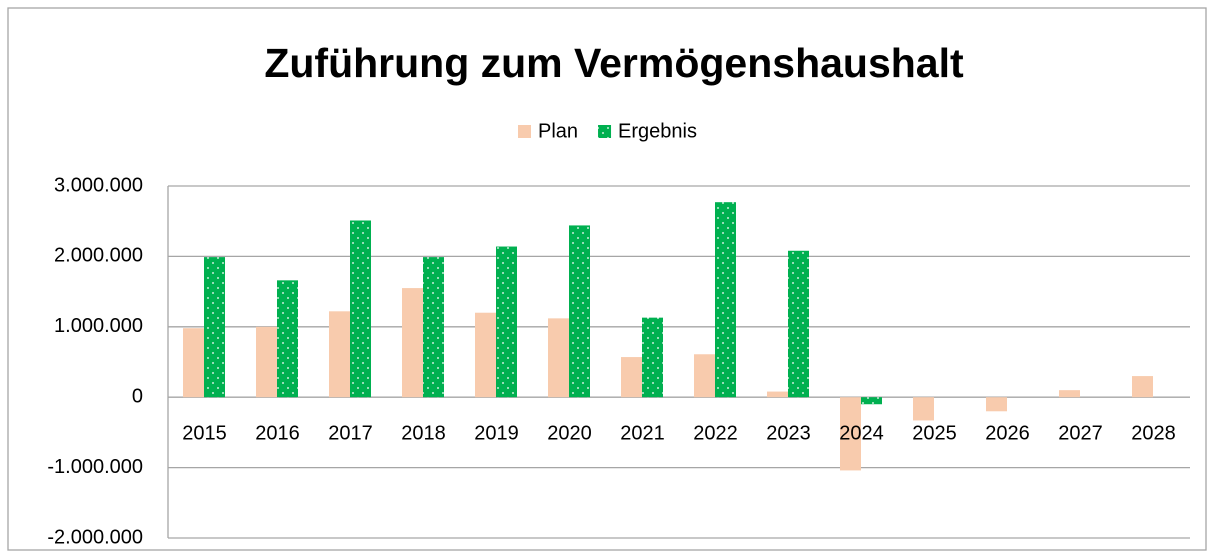 The width and height of the screenshot is (1214, 558). Describe the element at coordinates (95, 537) in the screenshot. I see `y-tick-label: -2.000.000` at that location.